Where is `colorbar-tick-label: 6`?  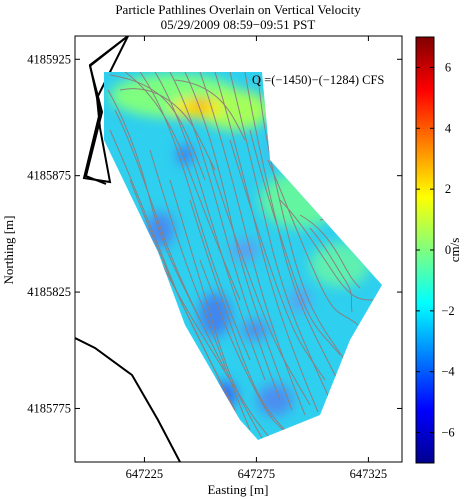 colorbar-tick-label: 6 is located at coordinates (448, 67).